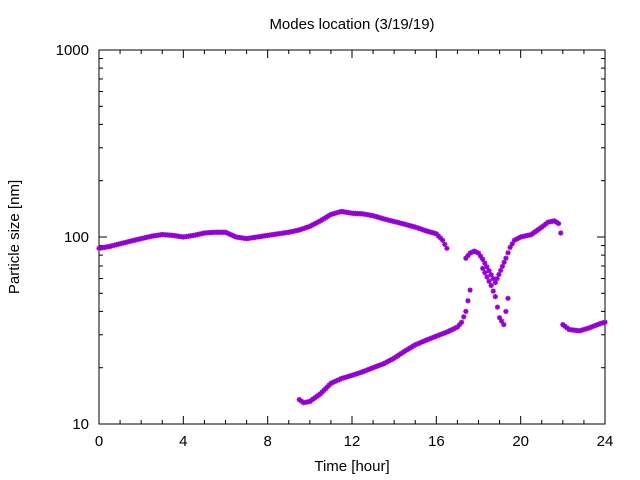  What do you see at coordinates (99, 441) in the screenshot?
I see `x-tick-label: 0` at bounding box center [99, 441].